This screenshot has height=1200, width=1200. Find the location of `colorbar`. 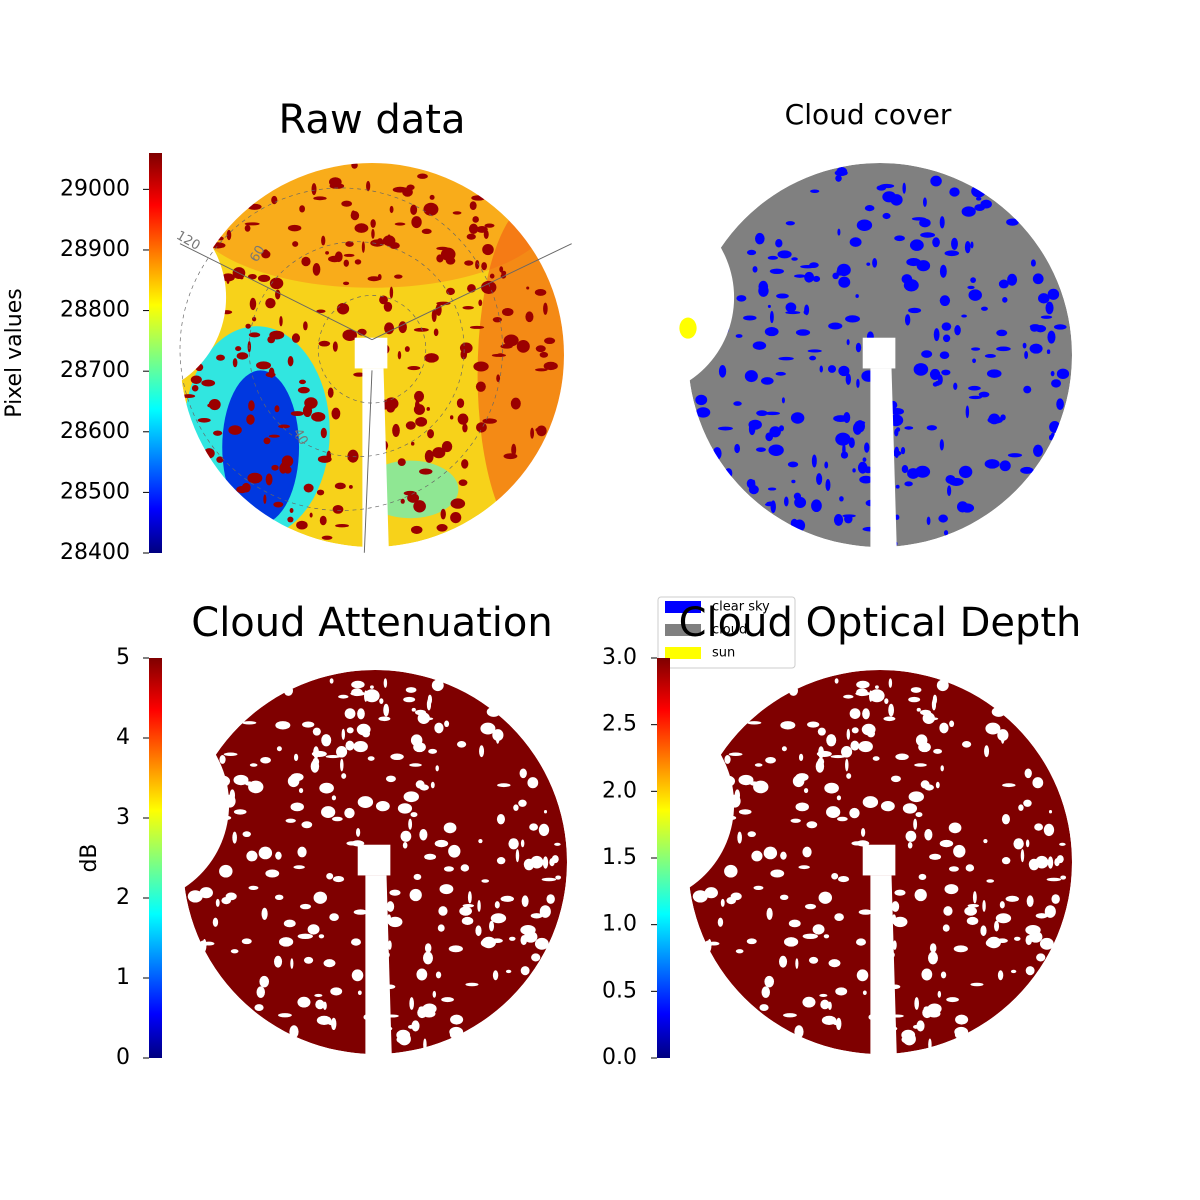

colorbar is located at coordinates (155, 353).